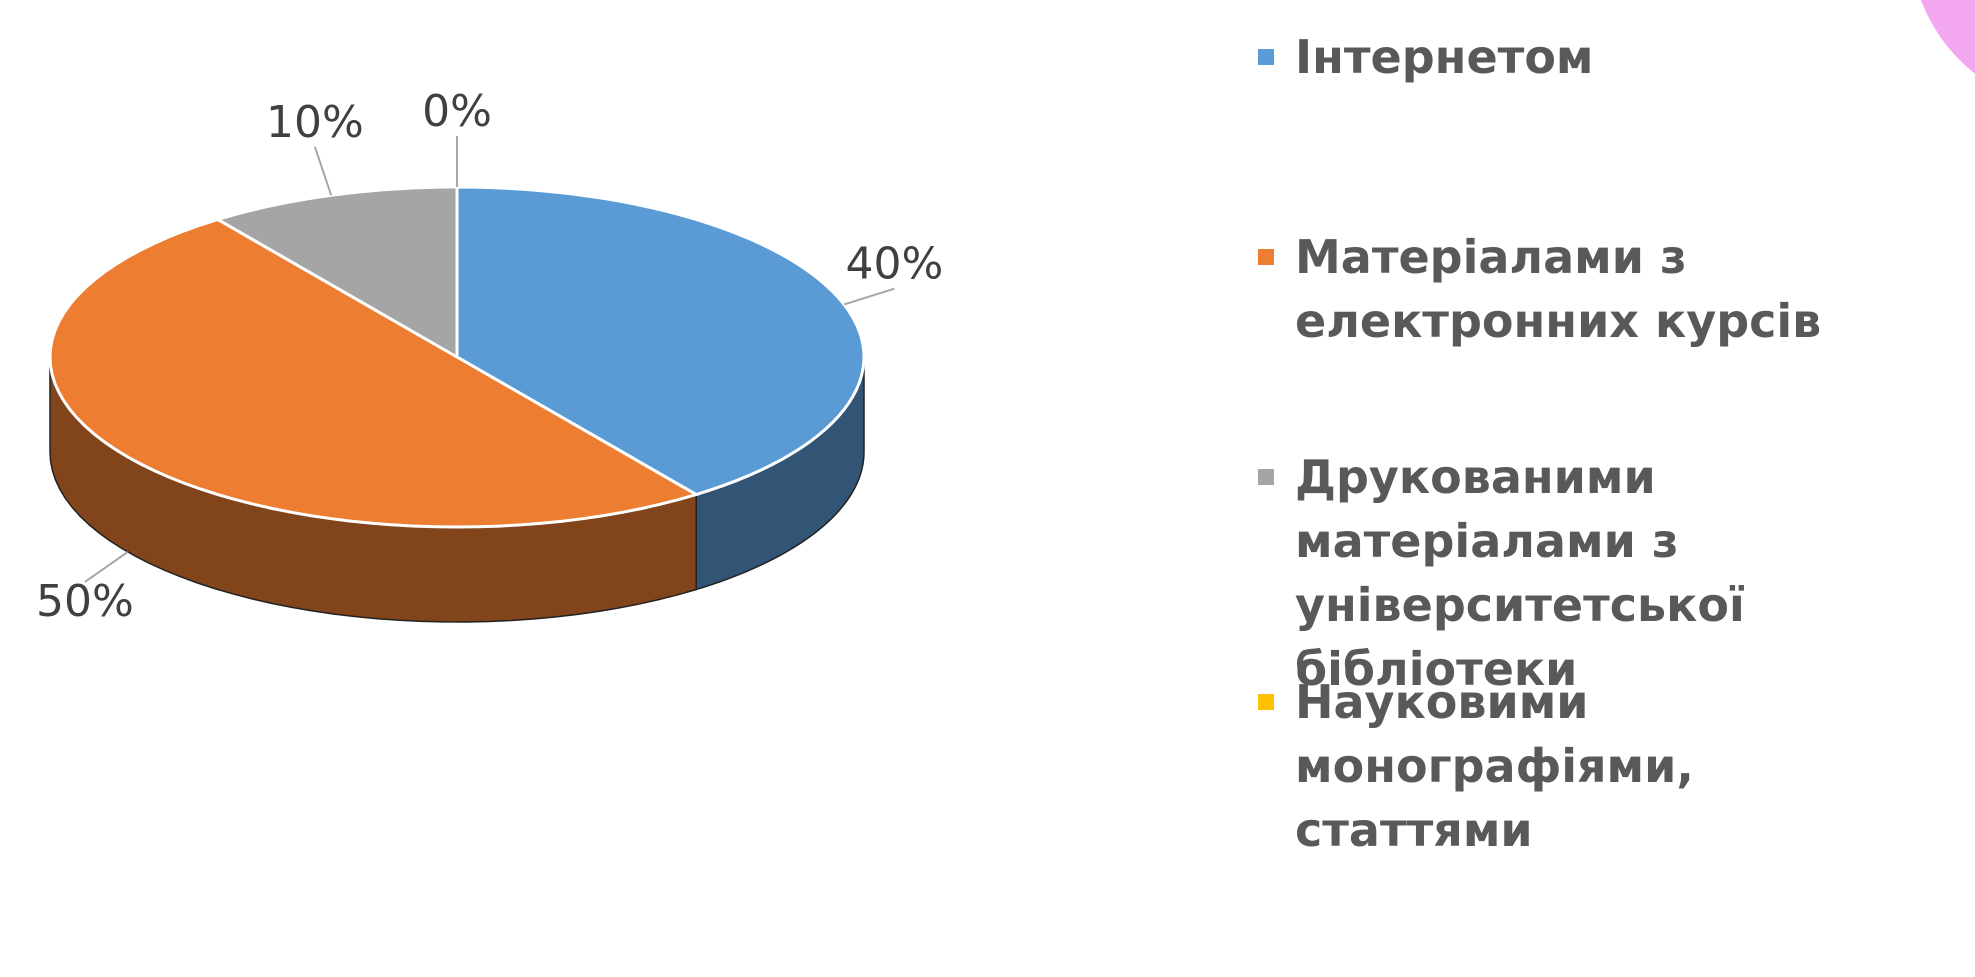  I want to click on legend-label: Матеріалами з електронних курсів, so click(1558, 289).